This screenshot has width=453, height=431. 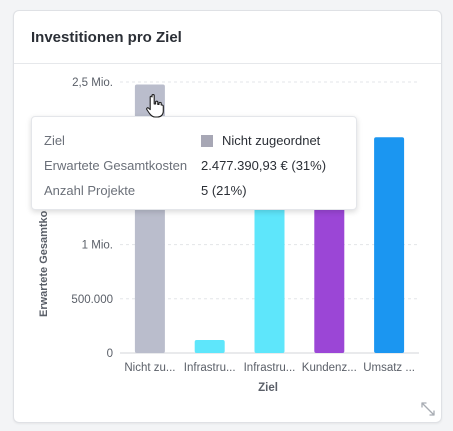 What do you see at coordinates (90, 190) in the screenshot?
I see `tooltip-label: Anzahl Projekte` at bounding box center [90, 190].